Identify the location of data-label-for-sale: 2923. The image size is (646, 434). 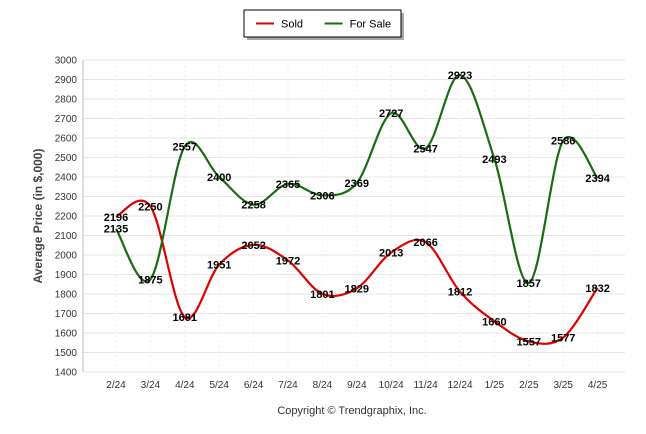
(460, 76).